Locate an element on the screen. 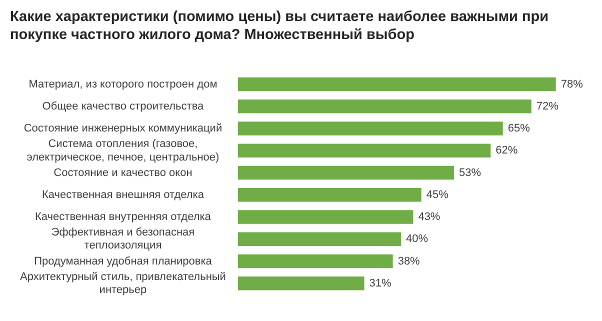 The width and height of the screenshot is (602, 321). data-label: 78% is located at coordinates (572, 84).